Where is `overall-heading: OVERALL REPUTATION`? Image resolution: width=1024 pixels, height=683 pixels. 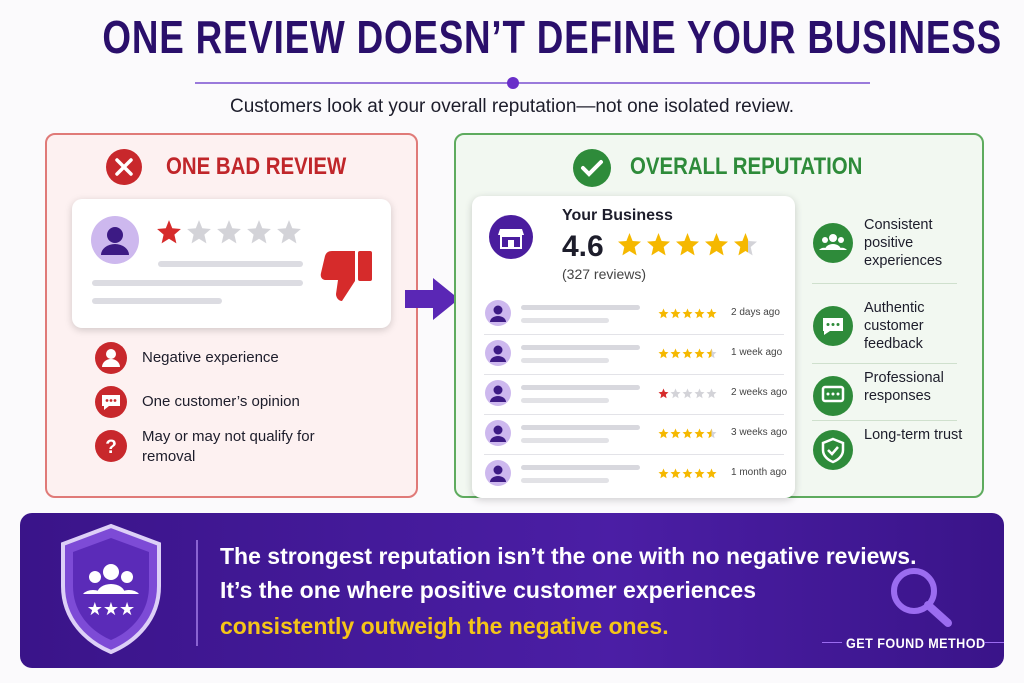 overall-heading: OVERALL REPUTATION is located at coordinates (746, 166).